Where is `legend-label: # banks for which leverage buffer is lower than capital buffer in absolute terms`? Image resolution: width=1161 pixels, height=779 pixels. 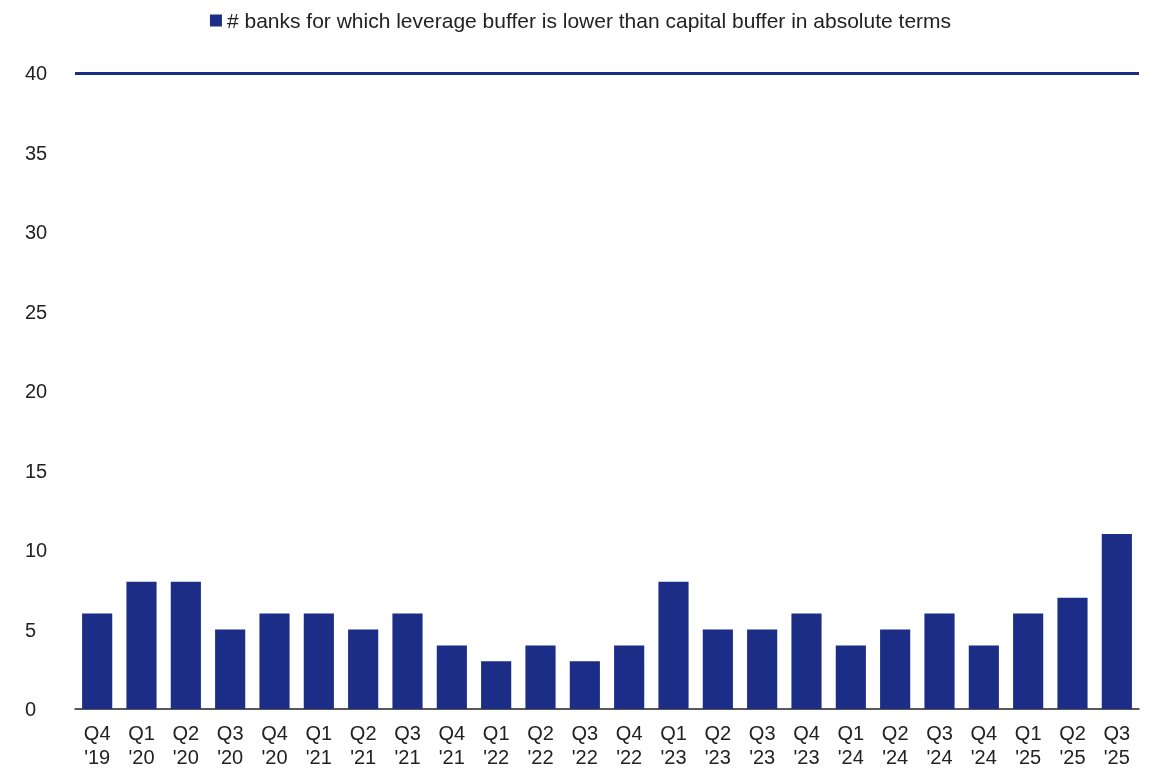
legend-label: # banks for which leverage buffer is lower than capital buffer in absolute terms is located at coordinates (589, 20).